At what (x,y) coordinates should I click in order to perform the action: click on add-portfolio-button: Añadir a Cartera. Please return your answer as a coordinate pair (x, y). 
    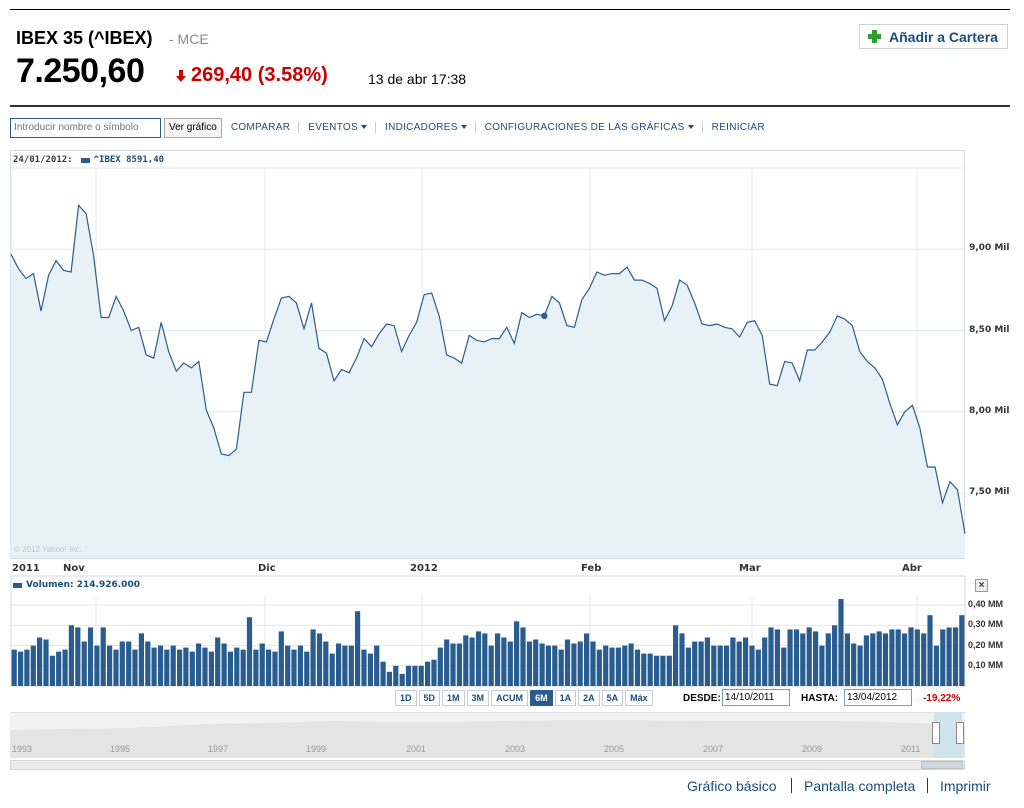
    Looking at the image, I should click on (933, 36).